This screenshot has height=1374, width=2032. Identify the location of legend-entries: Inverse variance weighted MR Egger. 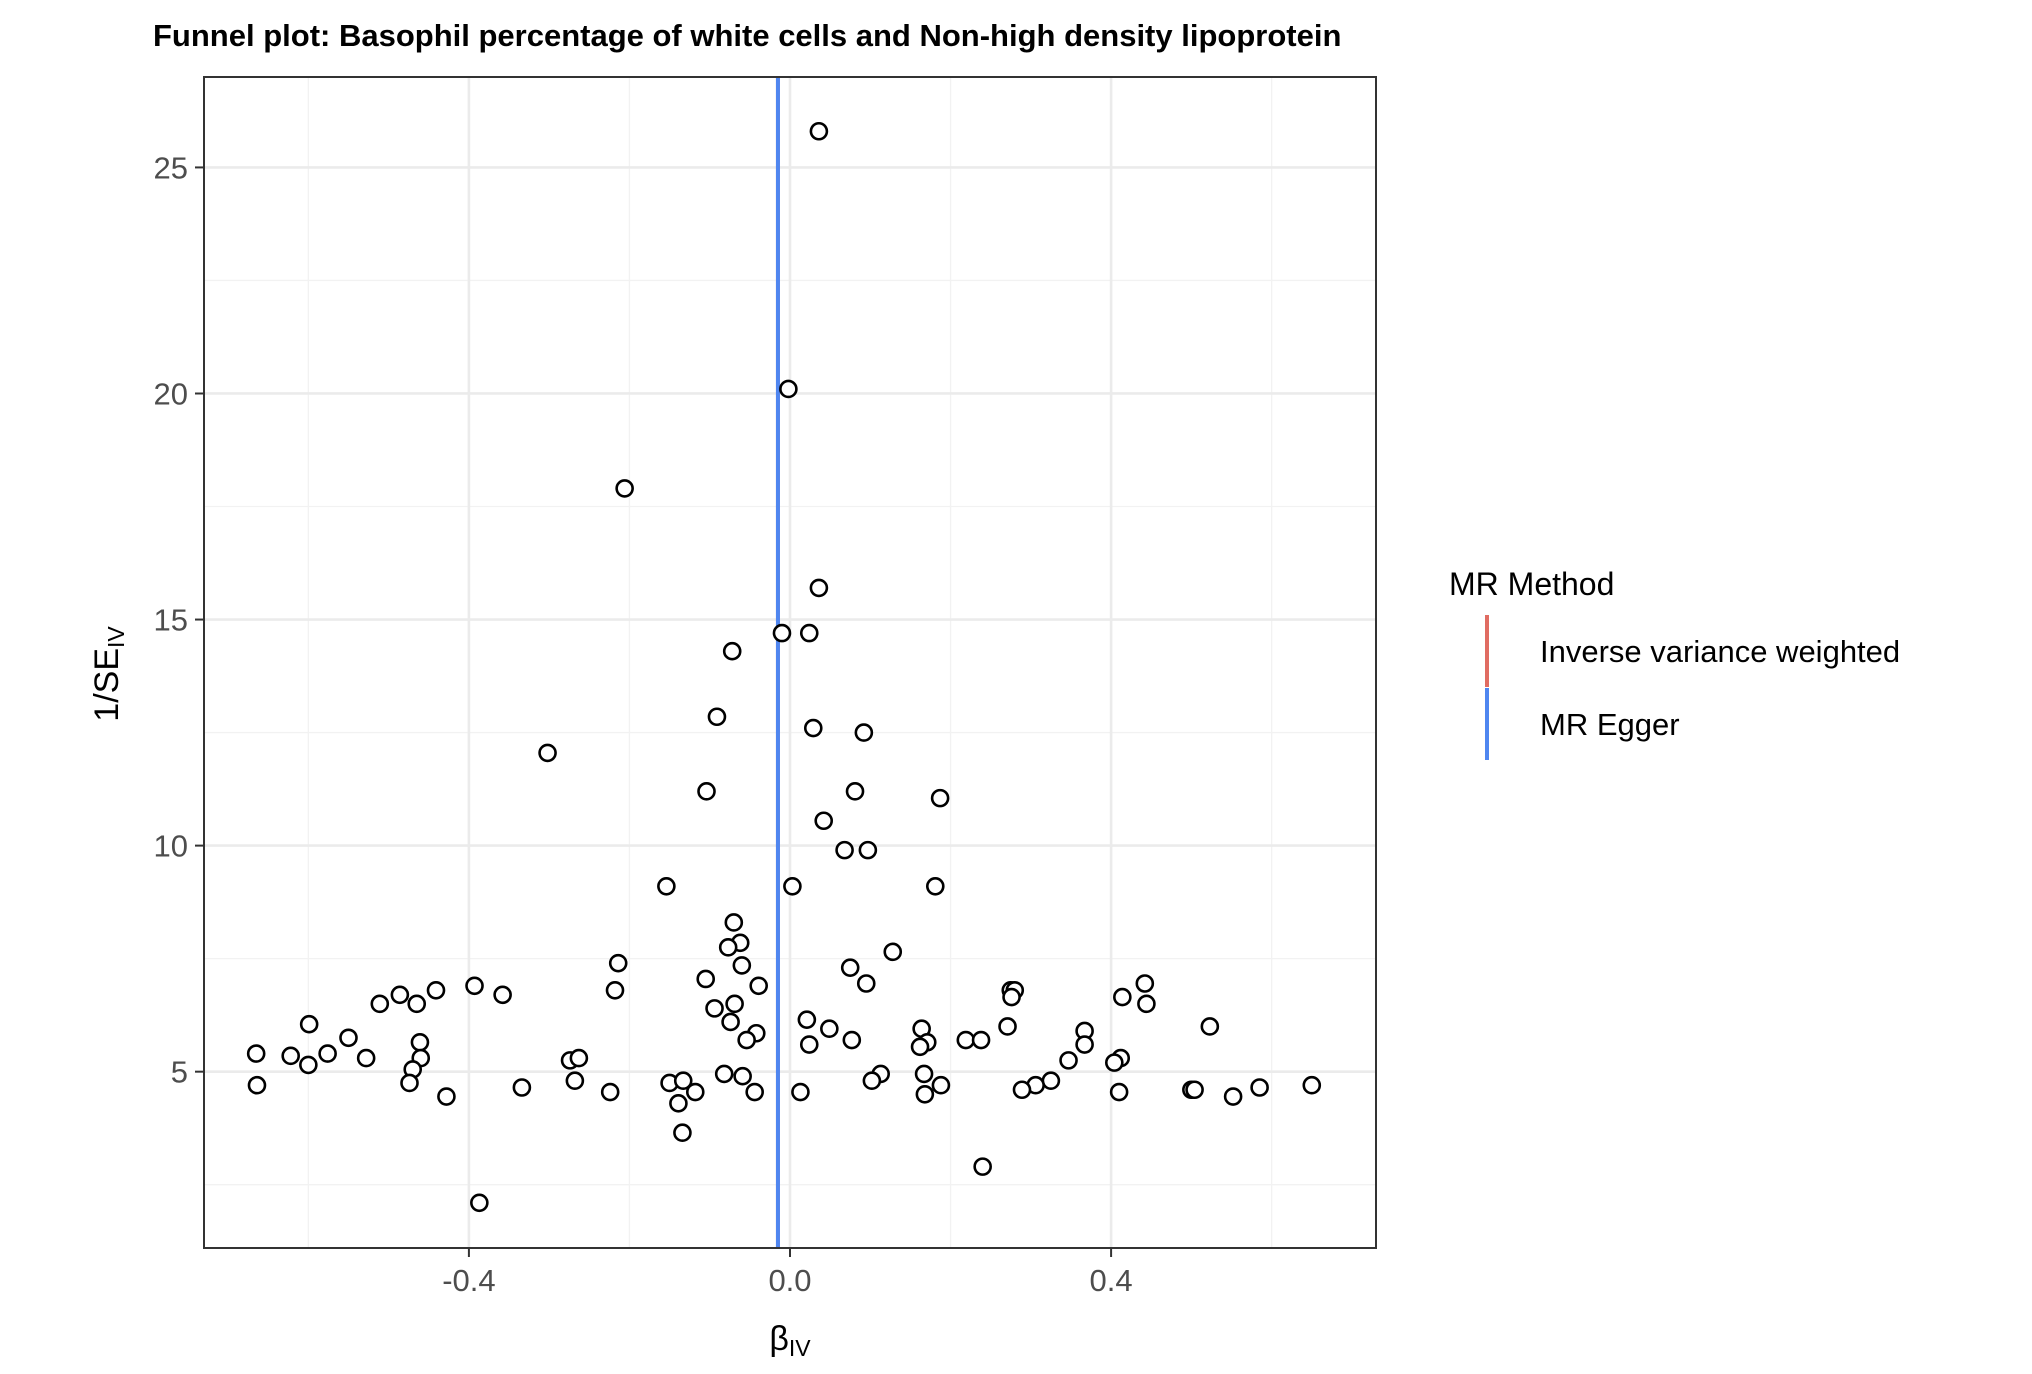
(1692, 687).